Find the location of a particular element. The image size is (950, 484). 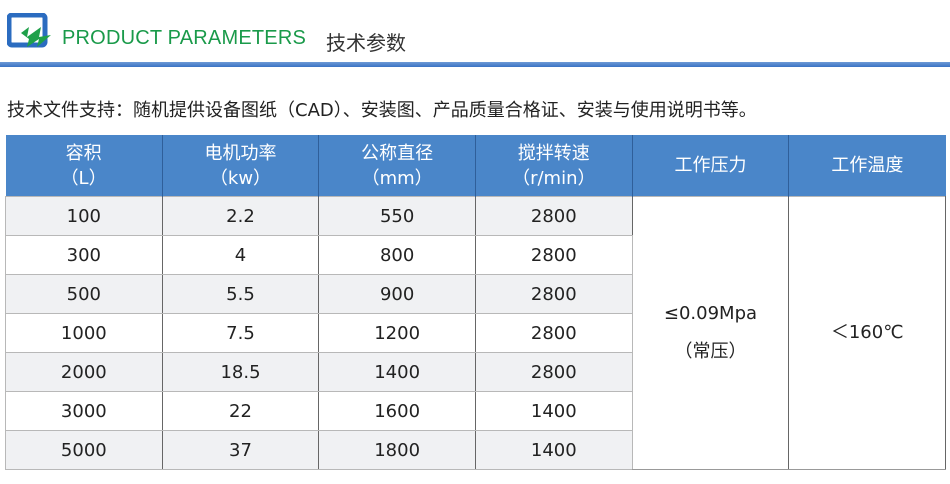

table-cell: 1200 is located at coordinates (397, 333).